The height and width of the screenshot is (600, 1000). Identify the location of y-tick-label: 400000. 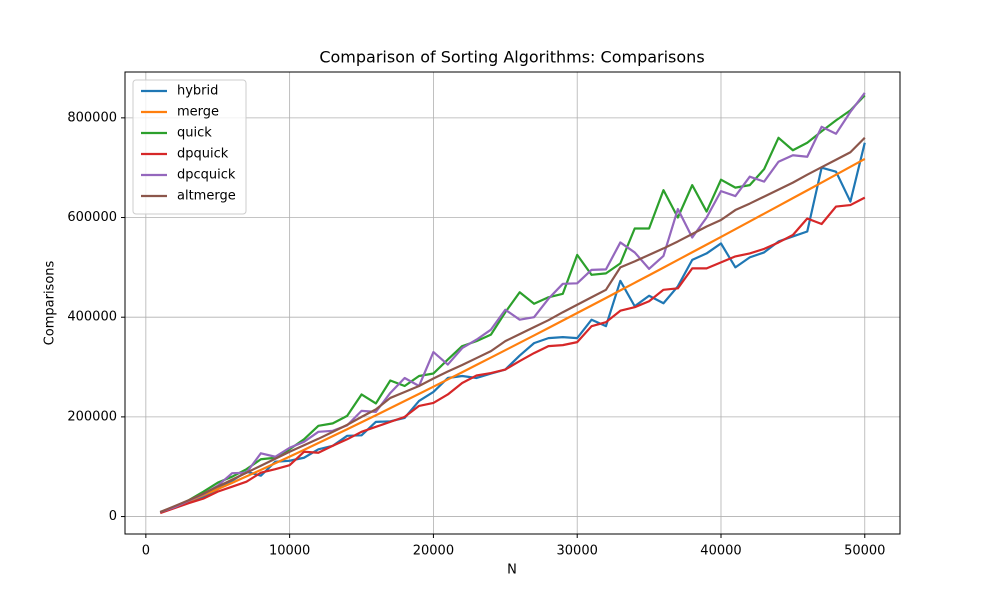
(92, 317).